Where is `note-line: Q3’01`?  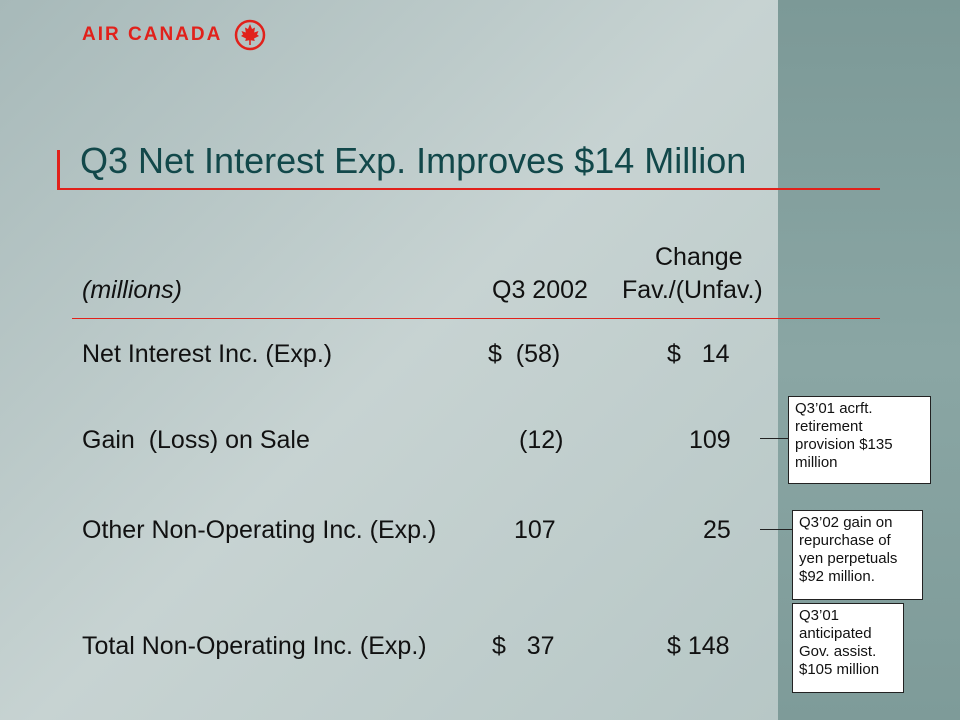
note-line: Q3’01 is located at coordinates (819, 615).